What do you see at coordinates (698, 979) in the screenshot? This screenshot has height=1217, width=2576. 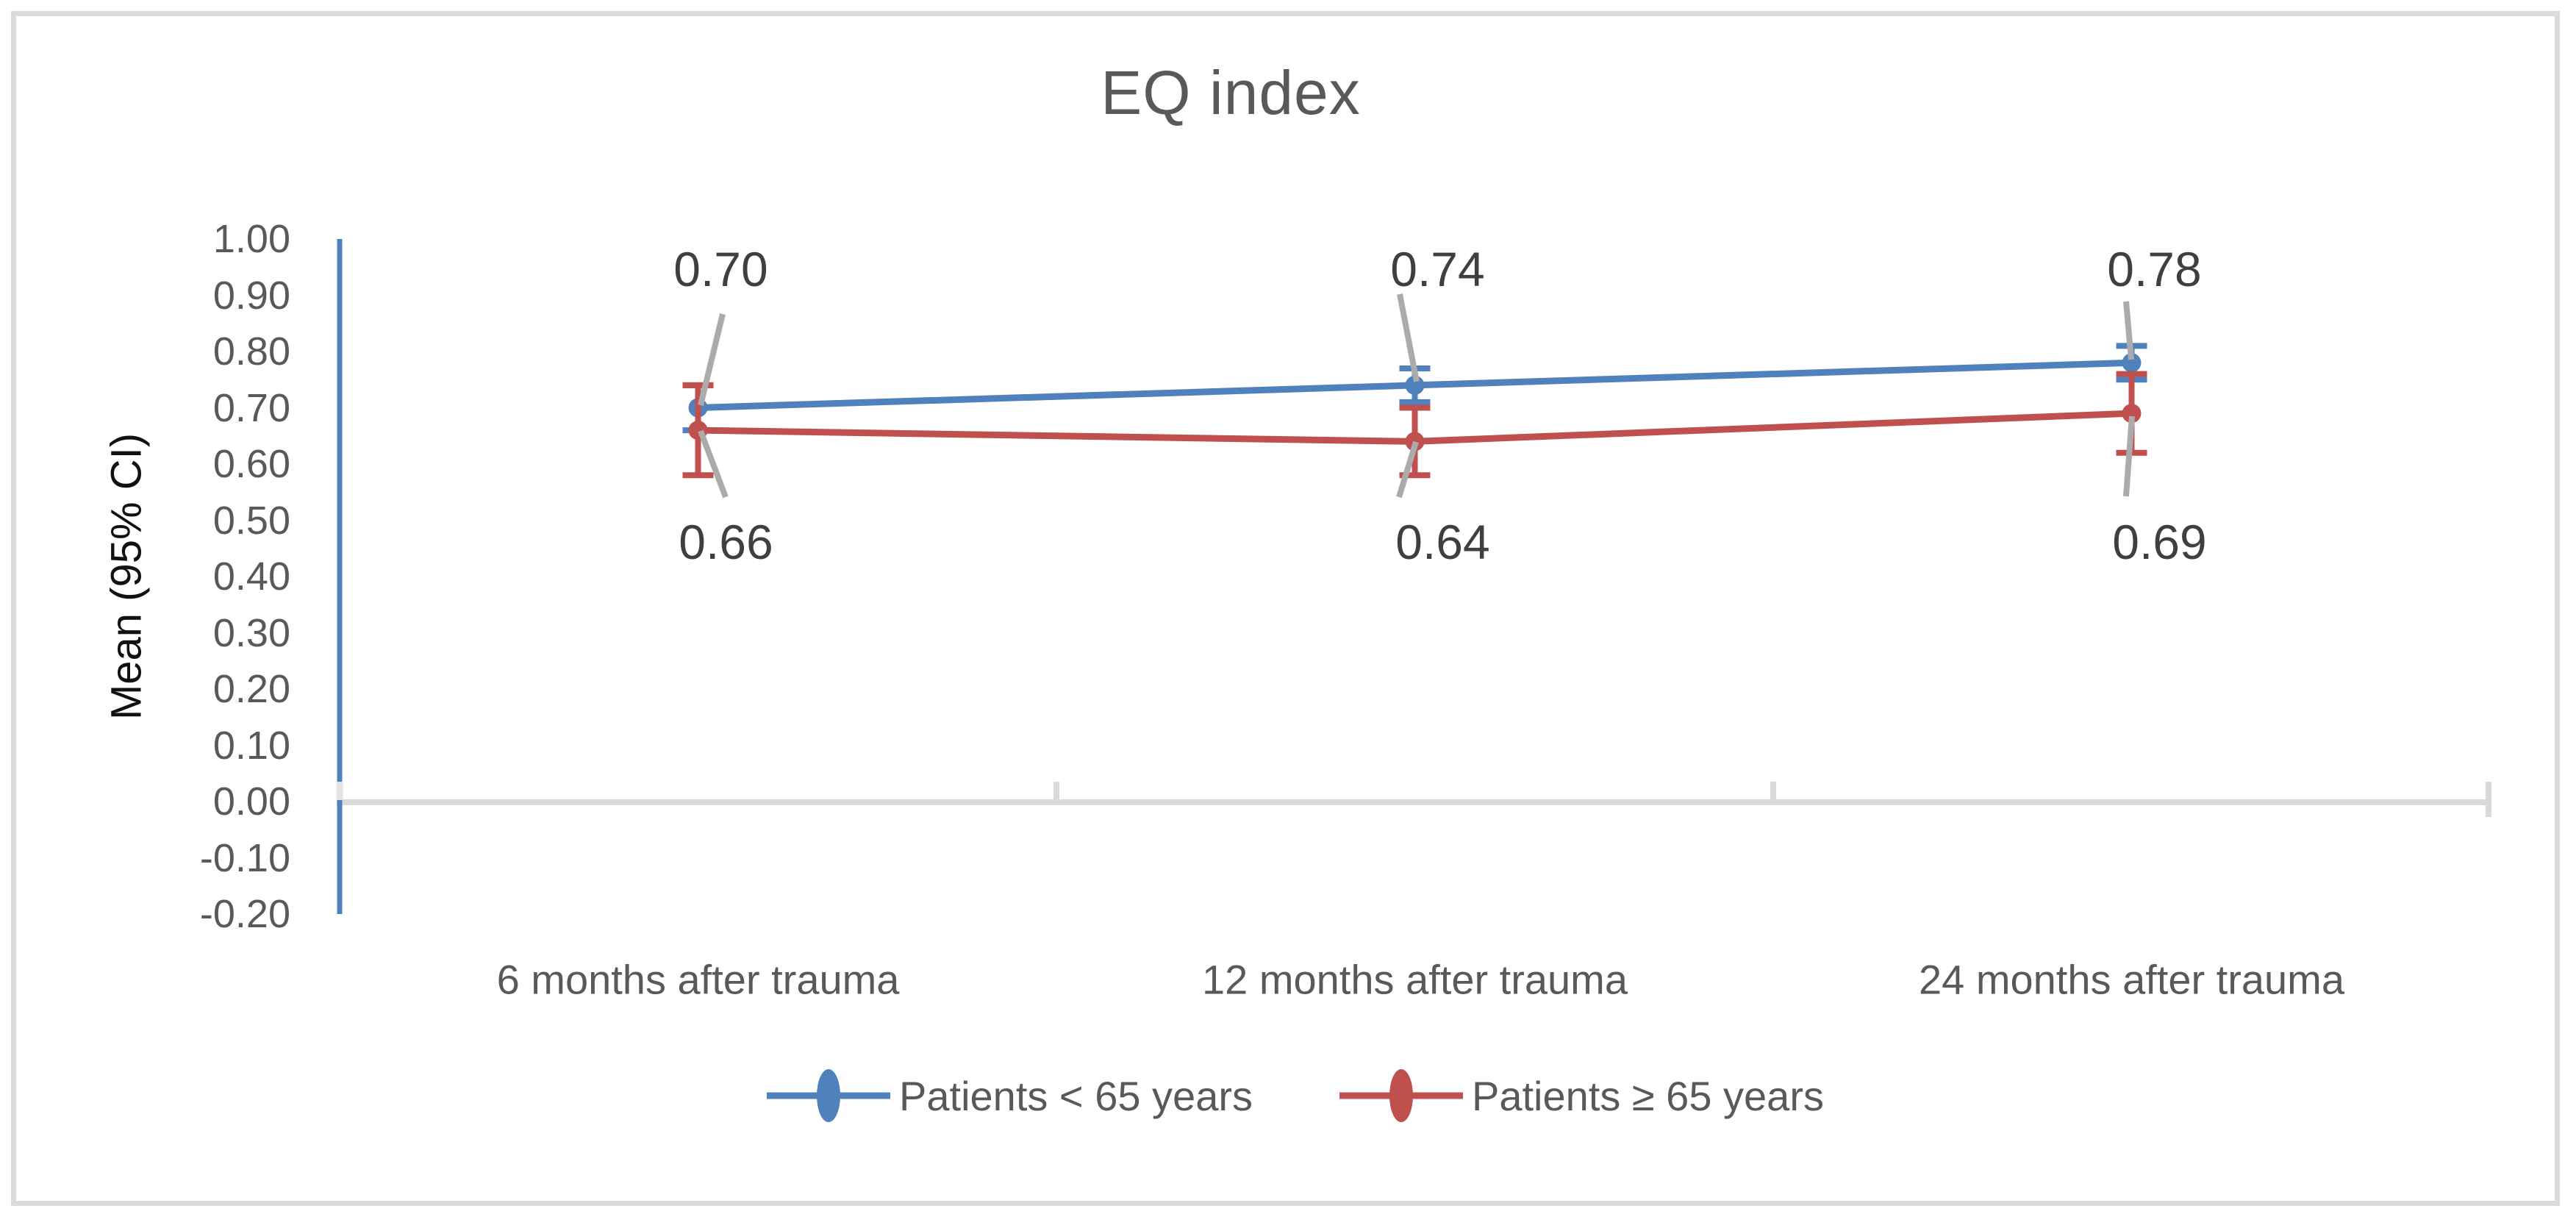 I see `x-category-label: 6 months after trauma` at bounding box center [698, 979].